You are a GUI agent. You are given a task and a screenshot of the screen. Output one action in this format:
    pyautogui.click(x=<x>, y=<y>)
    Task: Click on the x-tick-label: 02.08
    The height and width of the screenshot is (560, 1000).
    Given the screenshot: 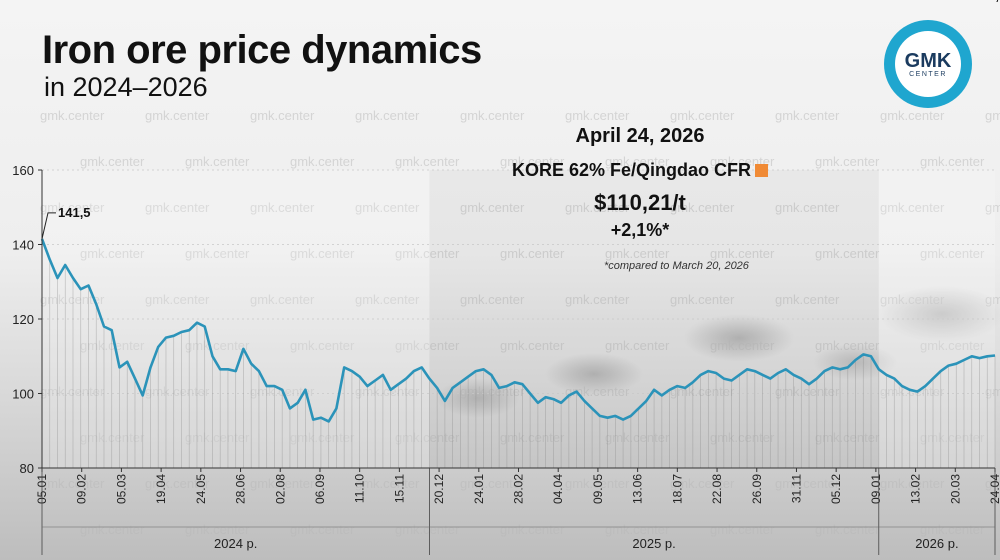 What is the action you would take?
    pyautogui.click(x=280, y=489)
    